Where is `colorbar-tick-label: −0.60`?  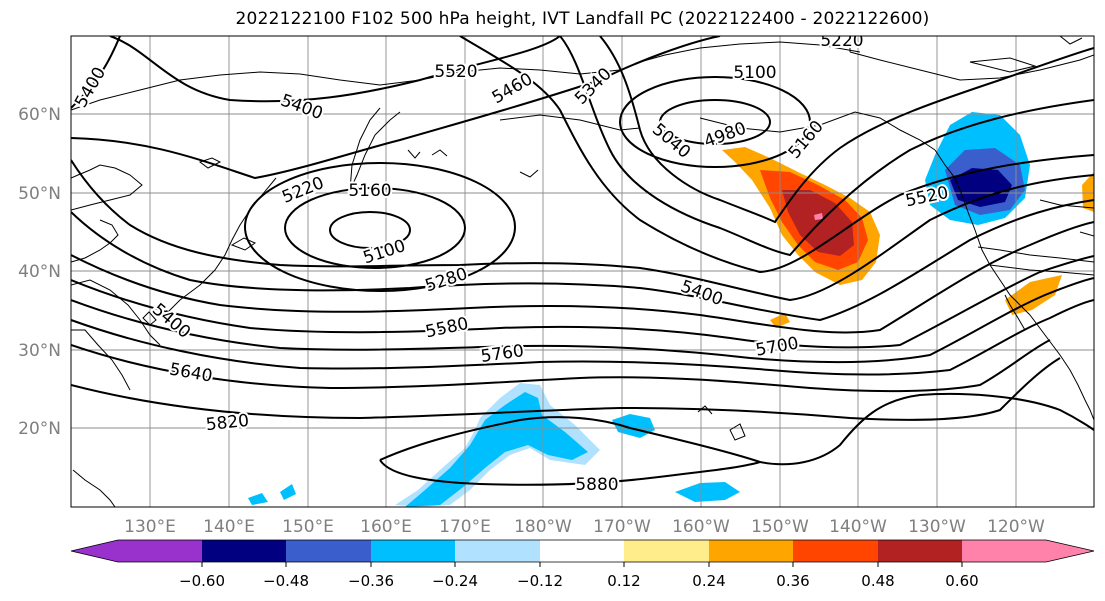
colorbar-tick-label: −0.60 is located at coordinates (202, 581).